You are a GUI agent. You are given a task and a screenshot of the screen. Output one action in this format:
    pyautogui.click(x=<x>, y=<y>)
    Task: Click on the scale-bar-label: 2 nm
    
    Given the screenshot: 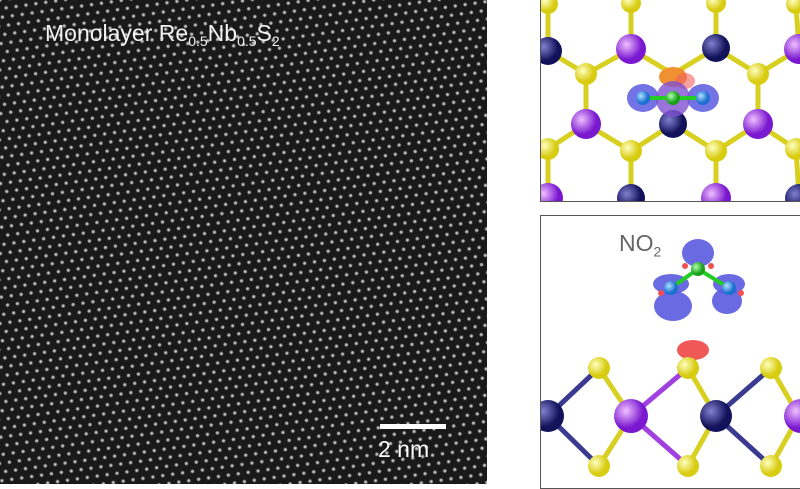 What is the action you would take?
    pyautogui.click(x=404, y=449)
    